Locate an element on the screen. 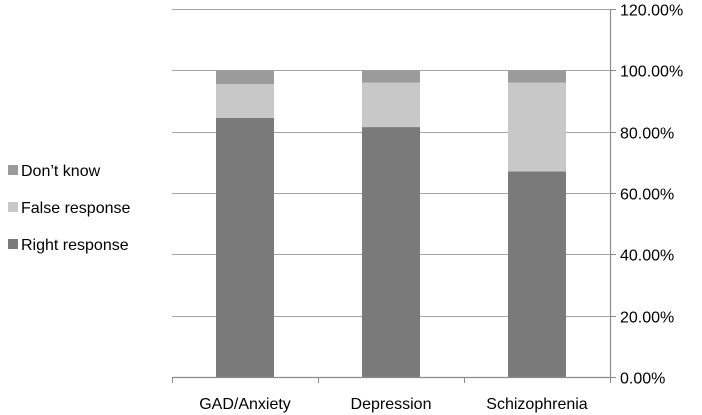 This screenshot has width=702, height=415. x-category-label: Depression is located at coordinates (391, 404).